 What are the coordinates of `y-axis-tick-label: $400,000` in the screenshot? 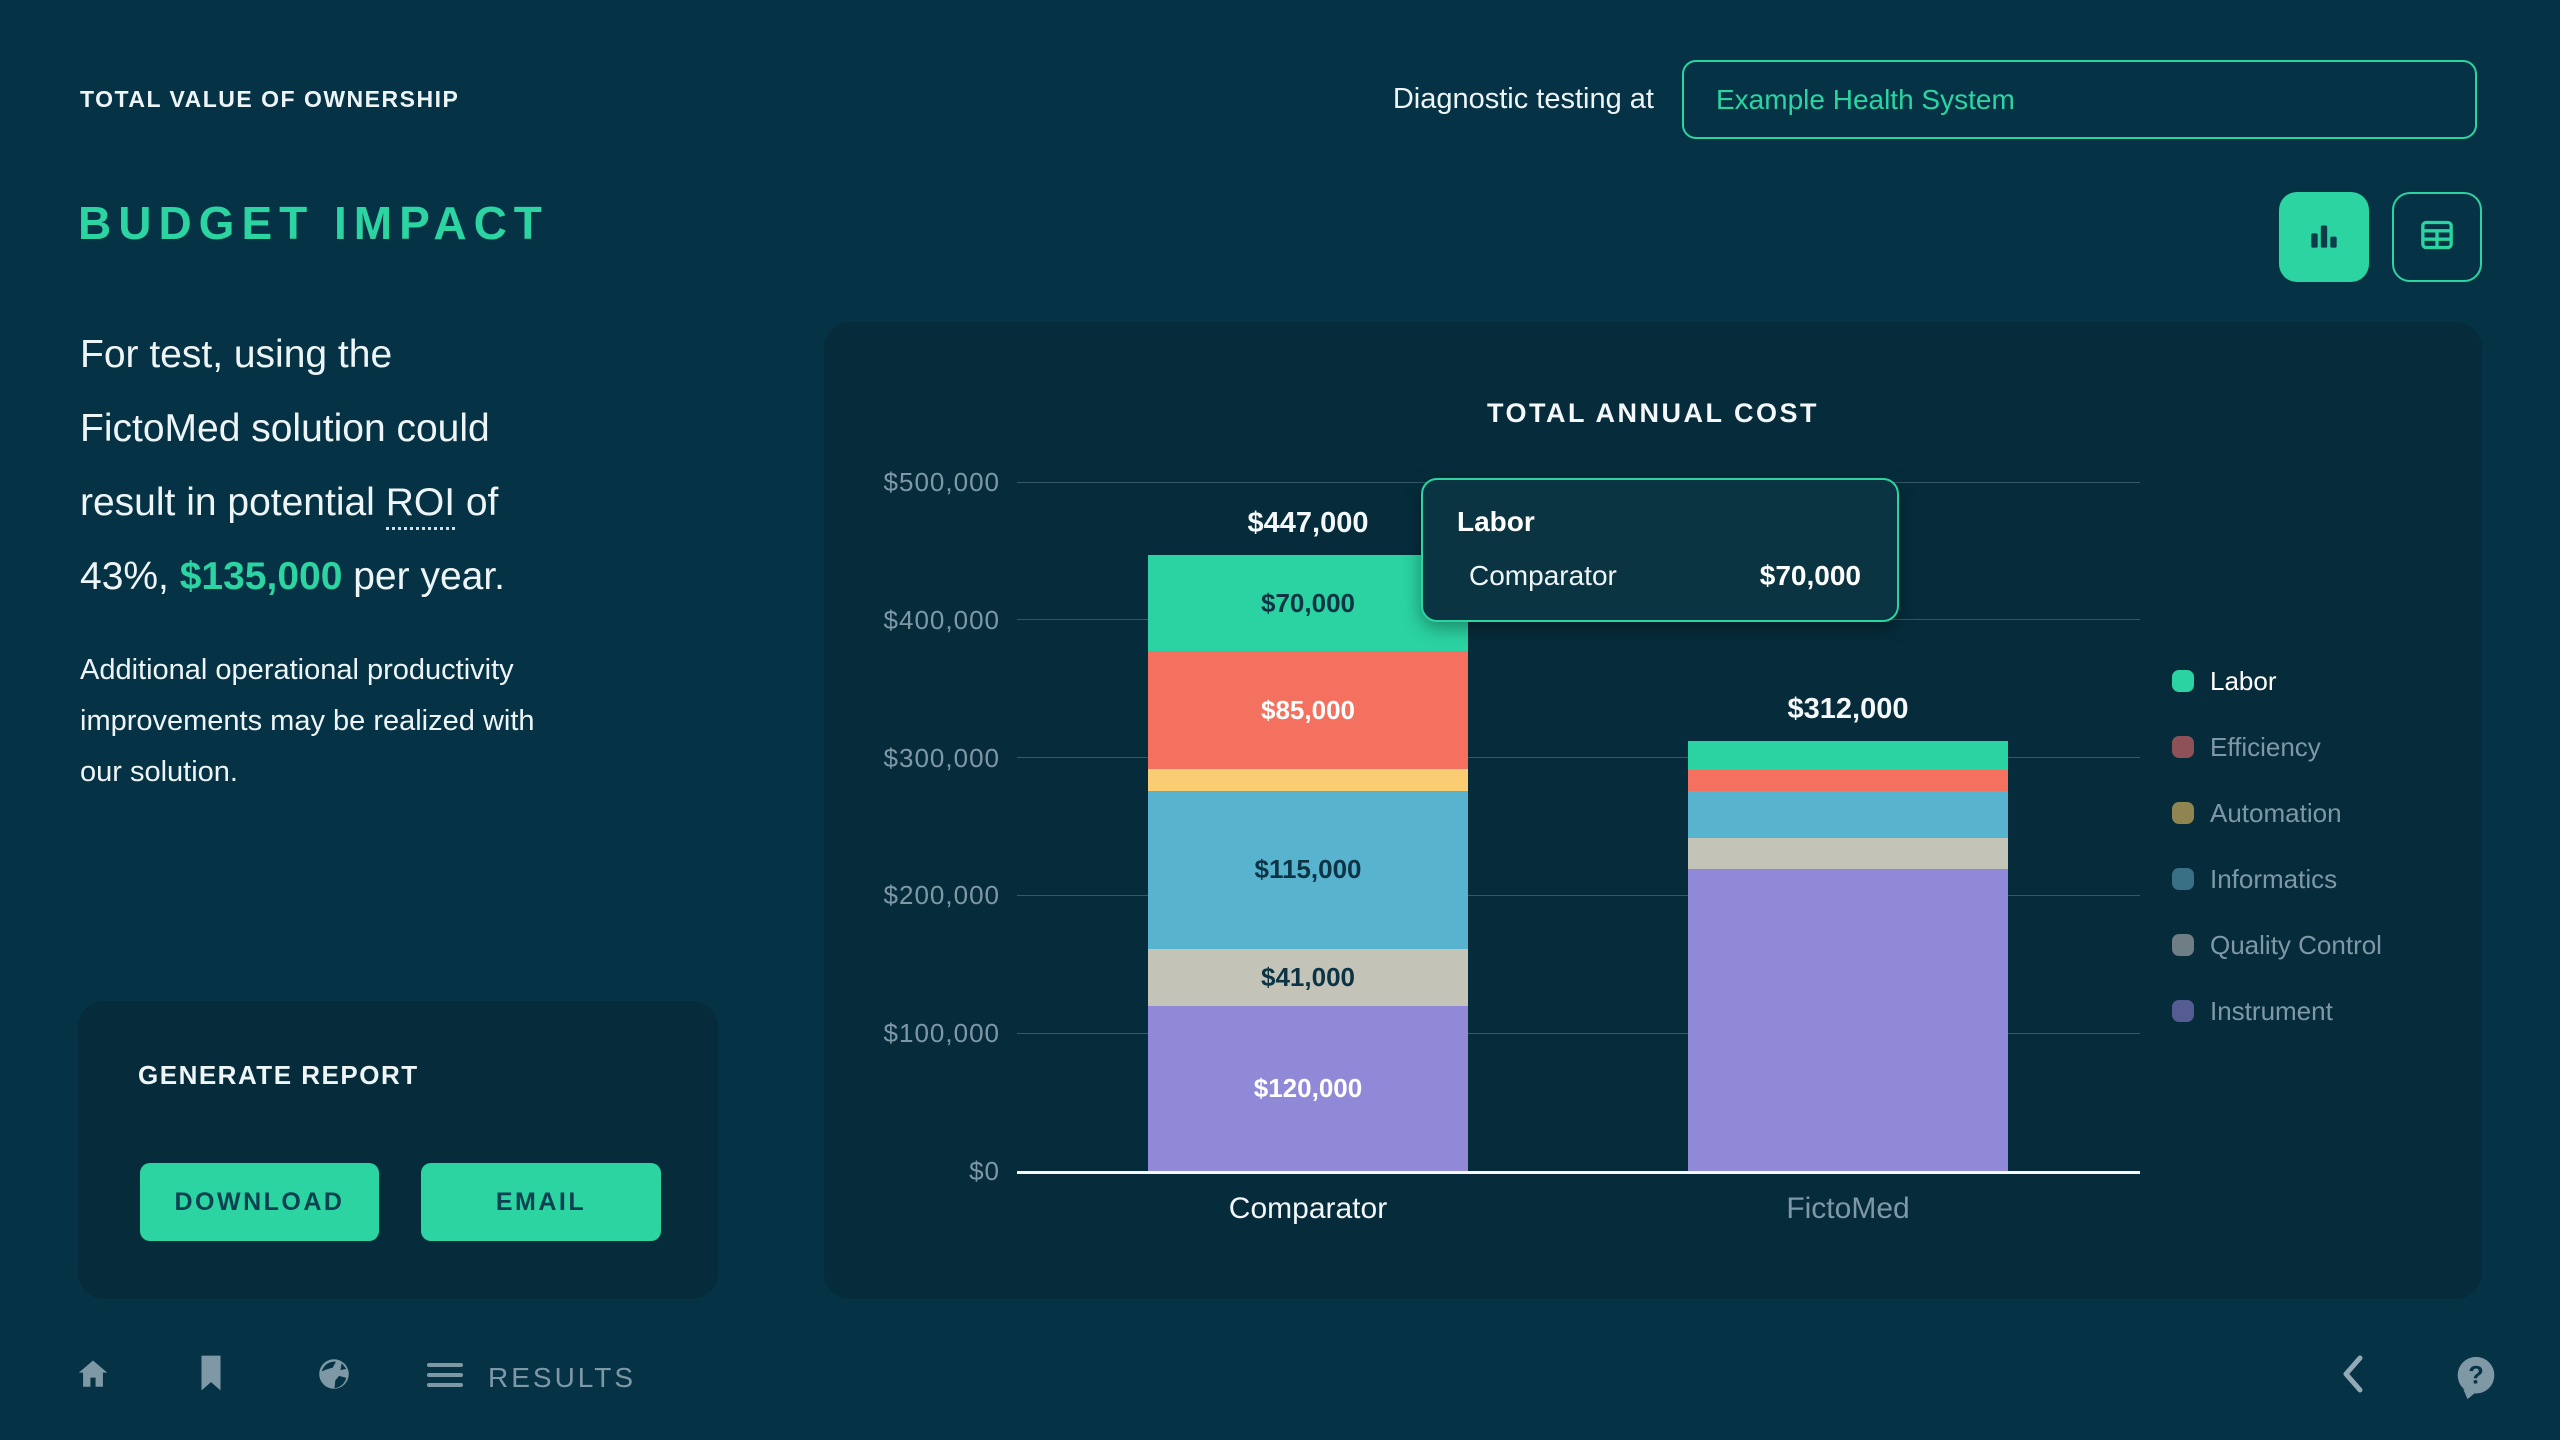 It's located at (941, 619).